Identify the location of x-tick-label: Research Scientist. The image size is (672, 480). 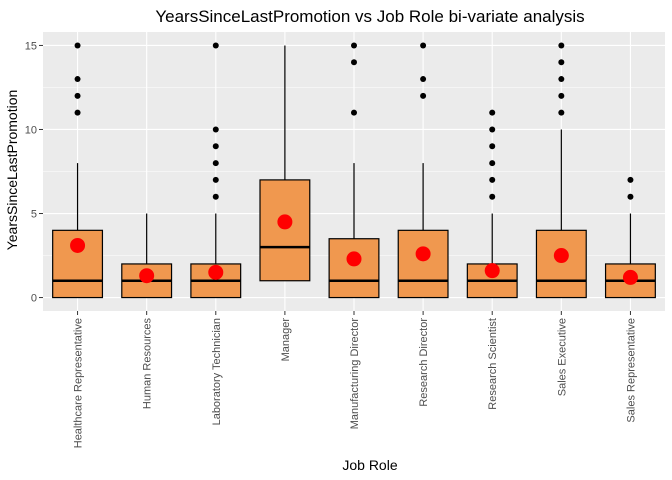
(493, 364).